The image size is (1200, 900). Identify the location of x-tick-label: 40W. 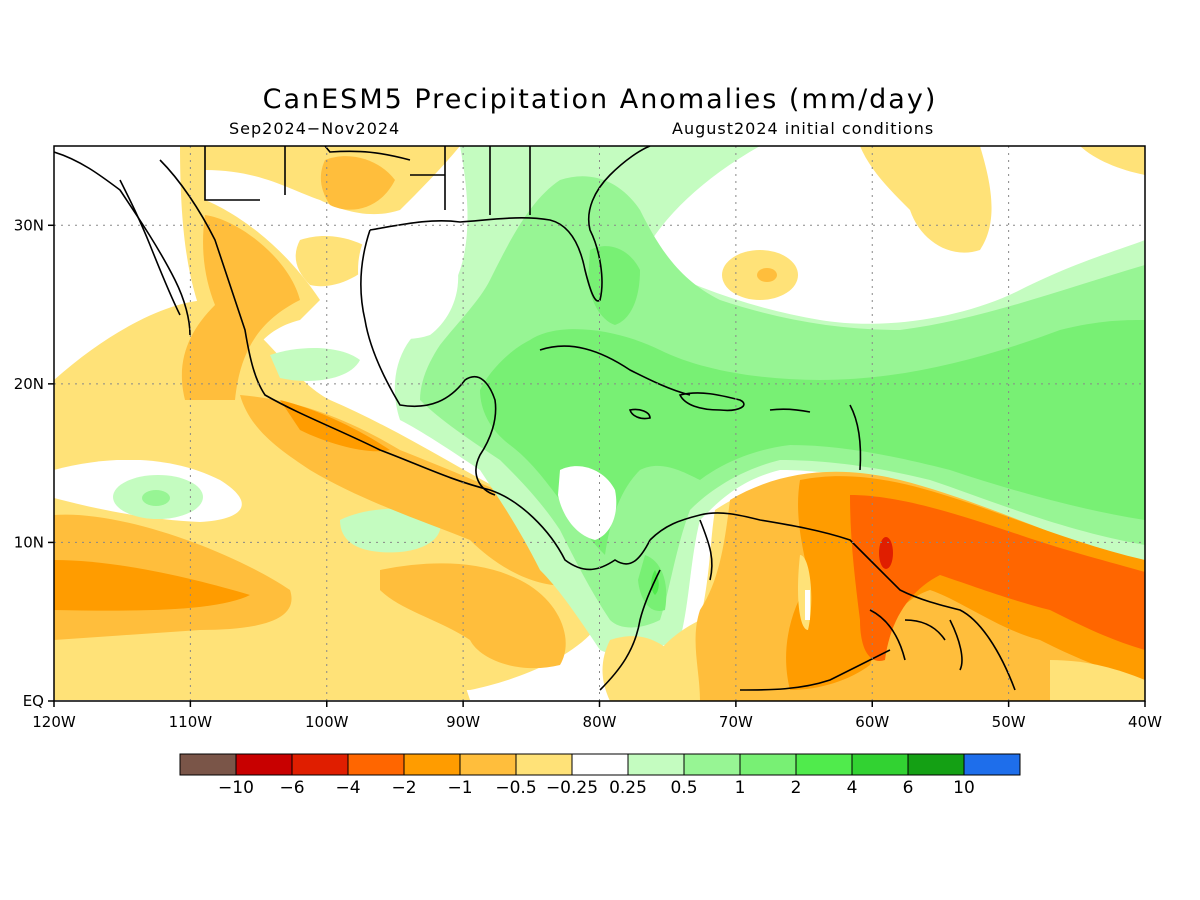
(1145, 722).